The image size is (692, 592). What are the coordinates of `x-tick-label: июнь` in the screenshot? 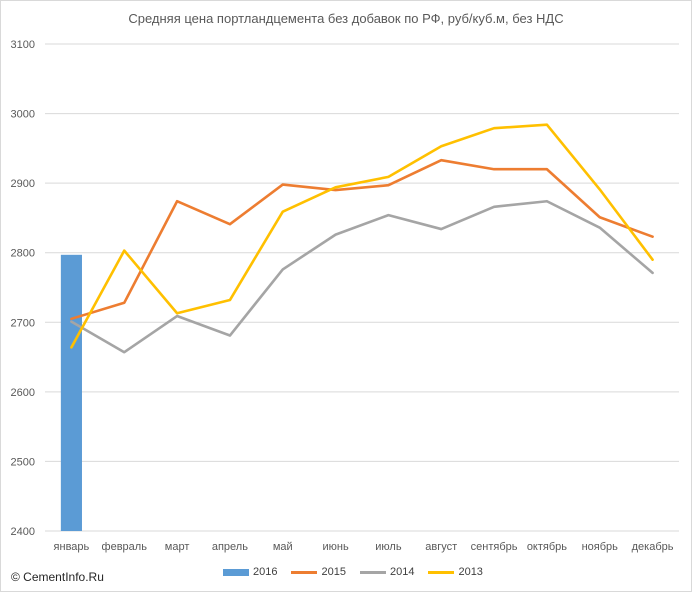 It's located at (335, 547).